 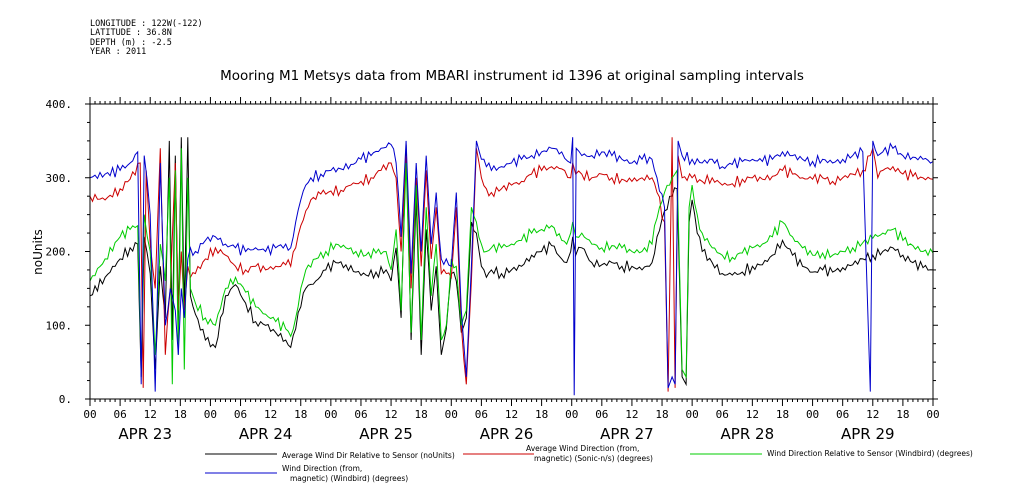 I want to click on y-tick-label: 400., so click(x=59, y=104).